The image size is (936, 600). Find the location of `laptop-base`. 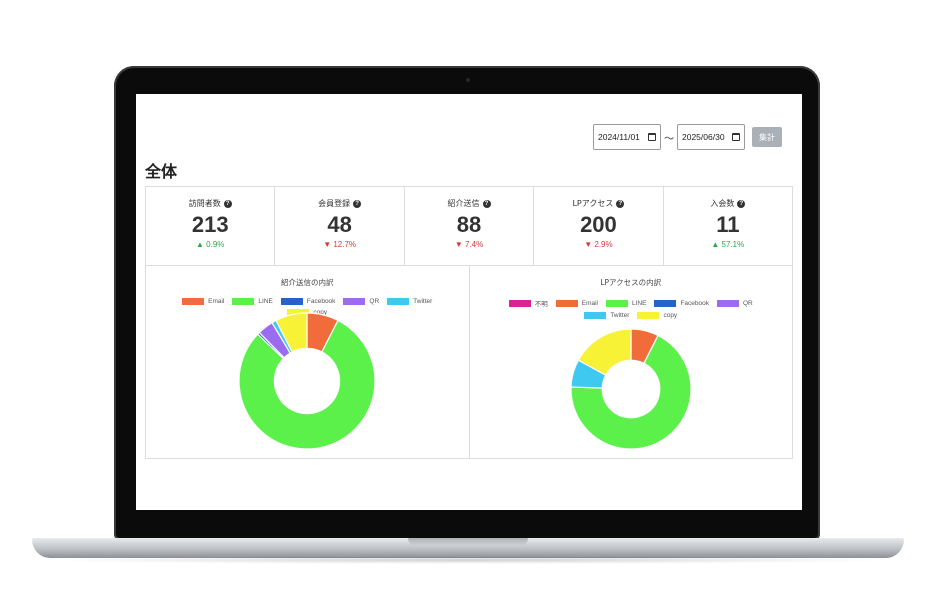

laptop-base is located at coordinates (468, 548).